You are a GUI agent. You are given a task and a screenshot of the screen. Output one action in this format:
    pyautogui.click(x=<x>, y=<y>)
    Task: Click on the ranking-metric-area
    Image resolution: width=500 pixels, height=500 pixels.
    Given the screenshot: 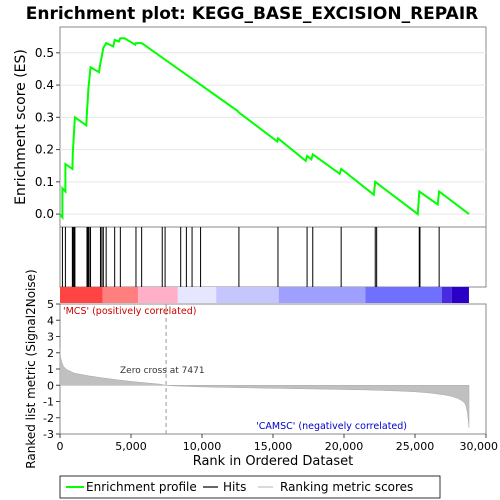 What is the action you would take?
    pyautogui.click(x=264, y=387)
    